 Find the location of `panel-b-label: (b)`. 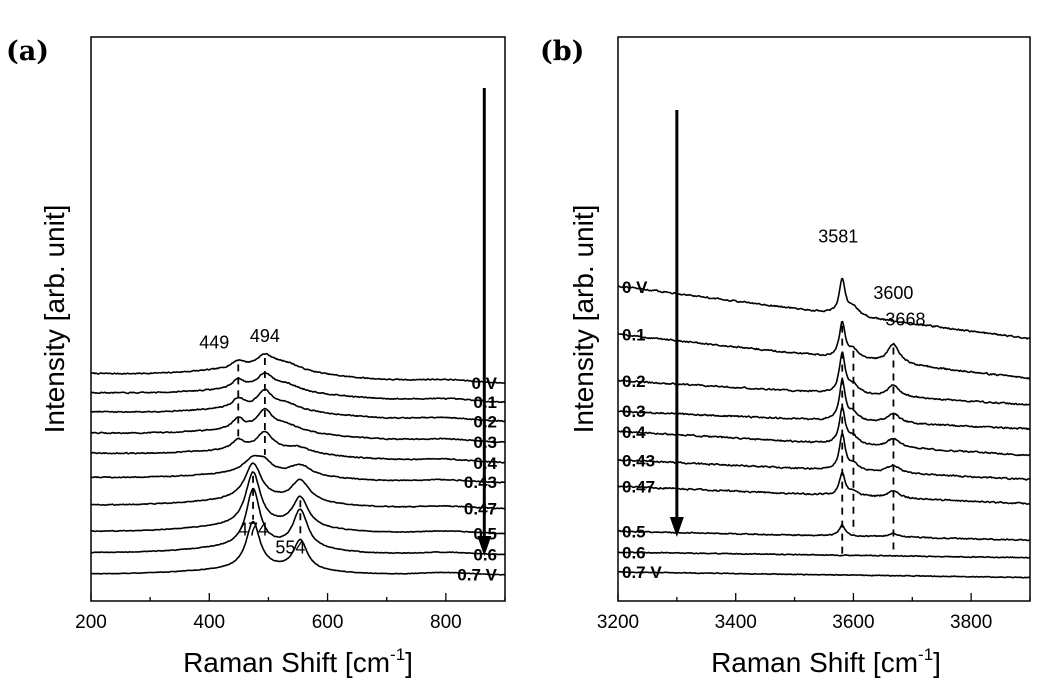

panel-b-label: (b) is located at coordinates (562, 51).